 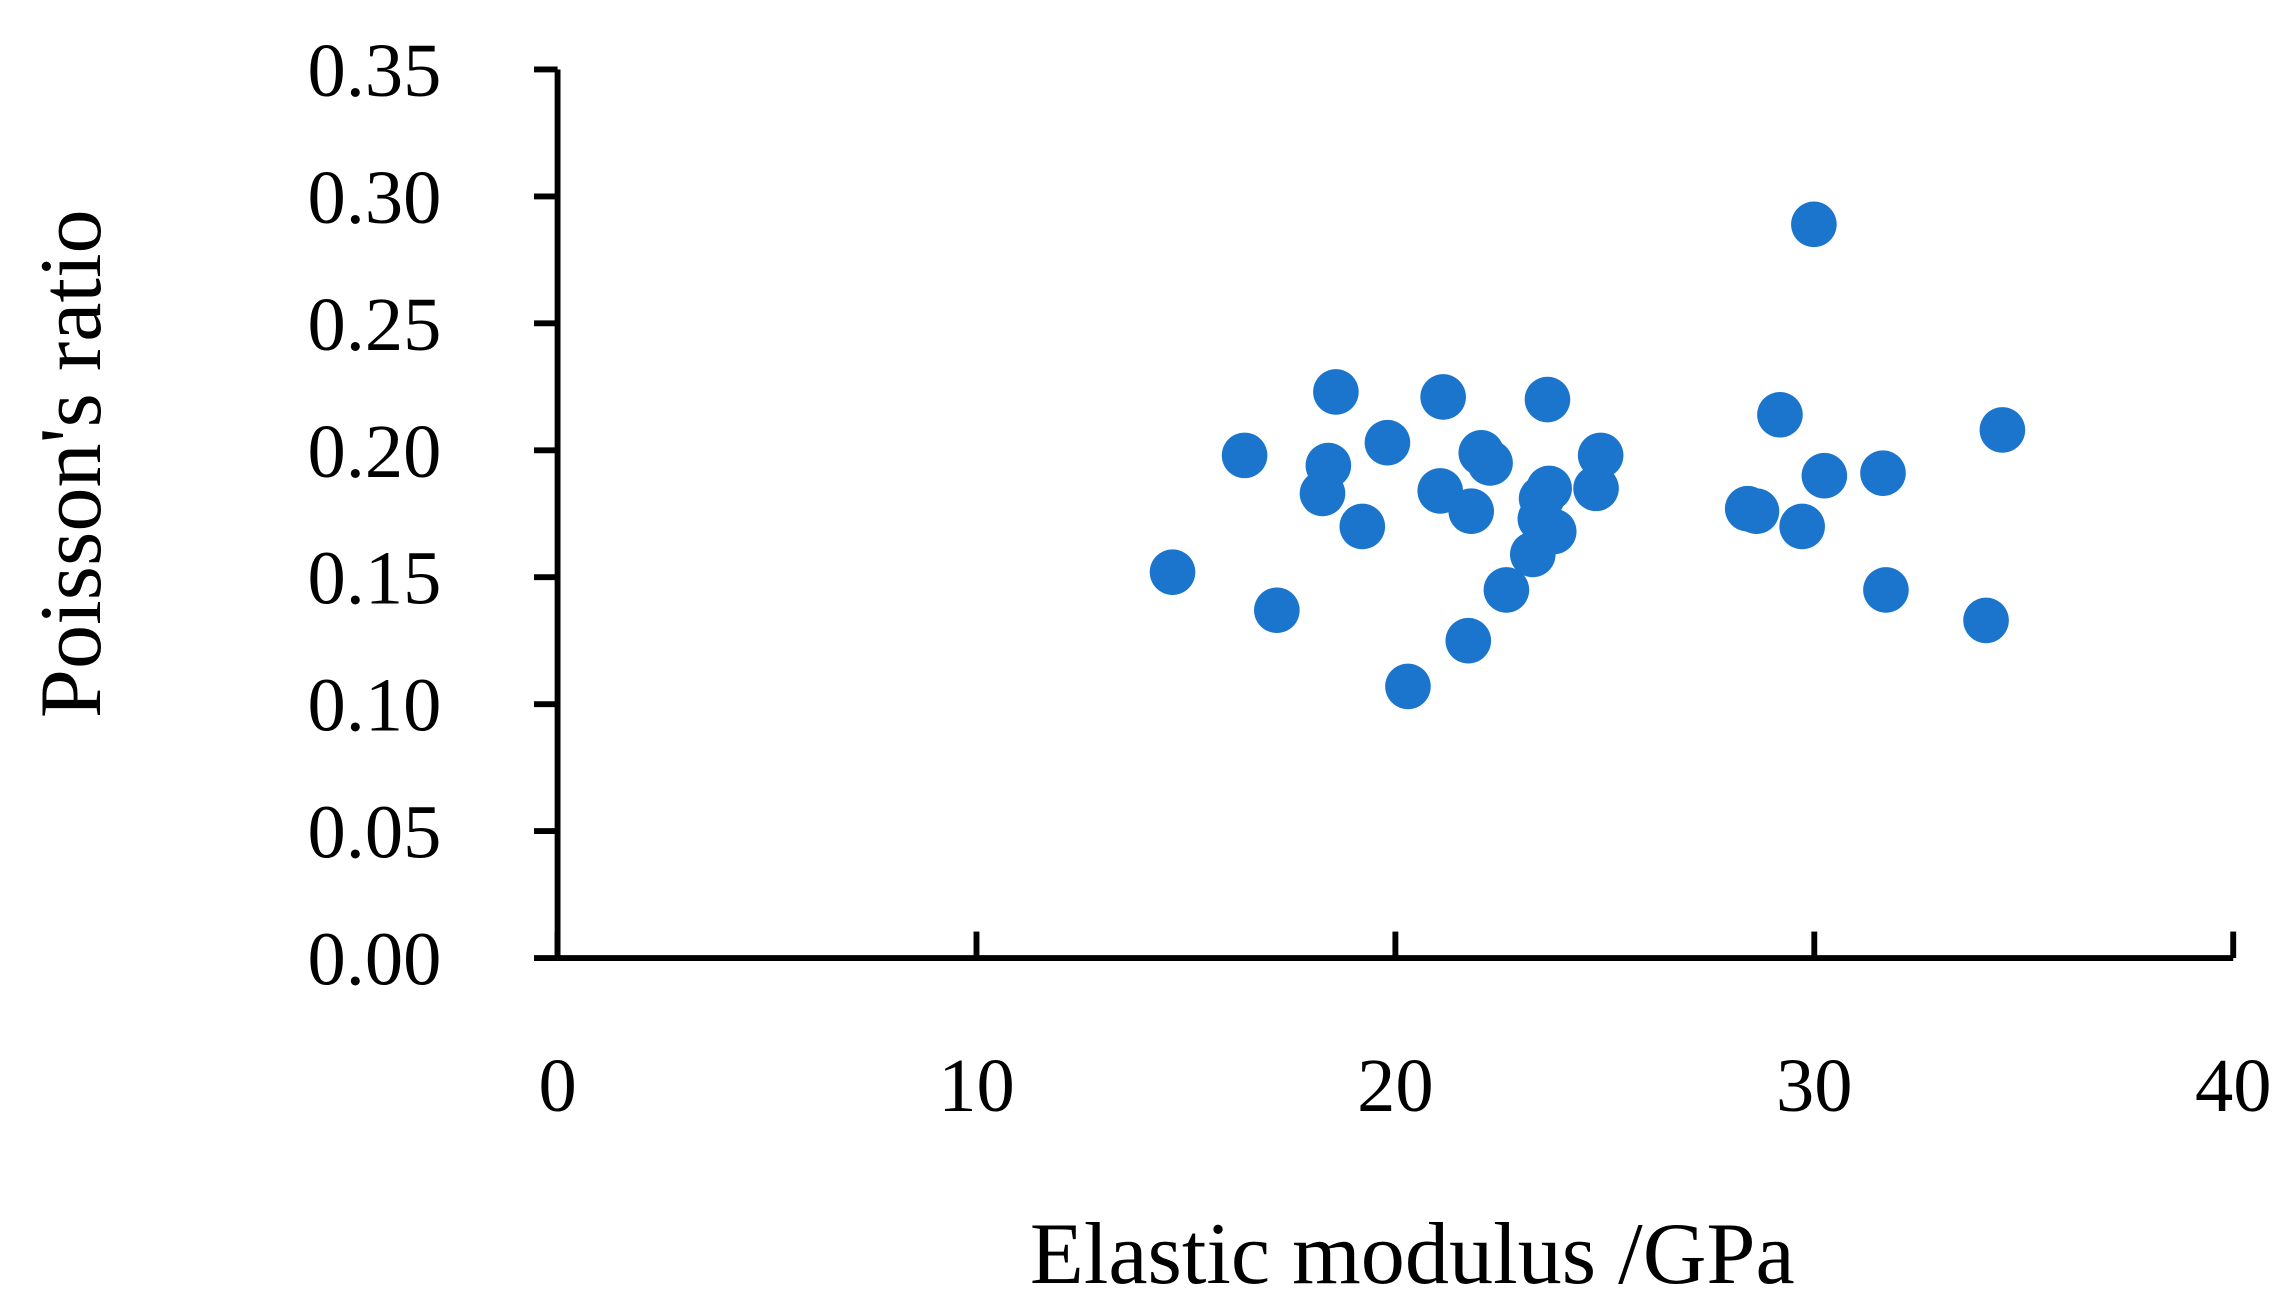 What do you see at coordinates (374, 578) in the screenshot?
I see `y-tick-label: 0.15` at bounding box center [374, 578].